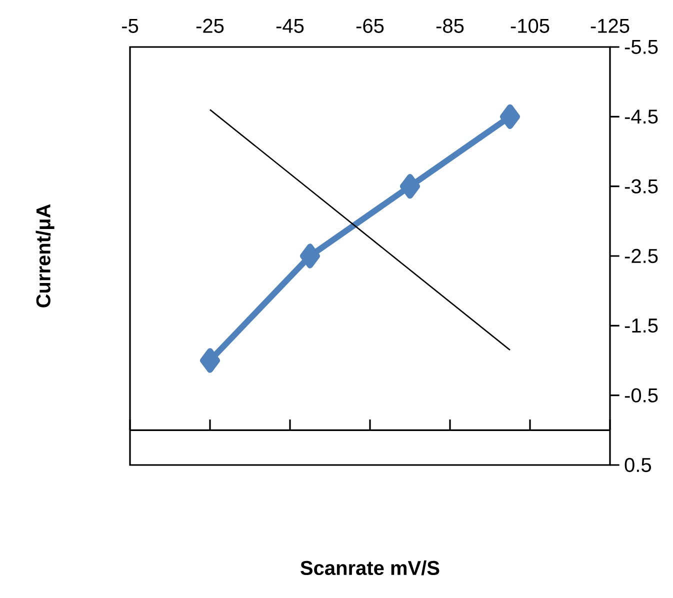 Image resolution: width=673 pixels, height=598 pixels. I want to click on y-tick-label: -4.5, so click(641, 117).